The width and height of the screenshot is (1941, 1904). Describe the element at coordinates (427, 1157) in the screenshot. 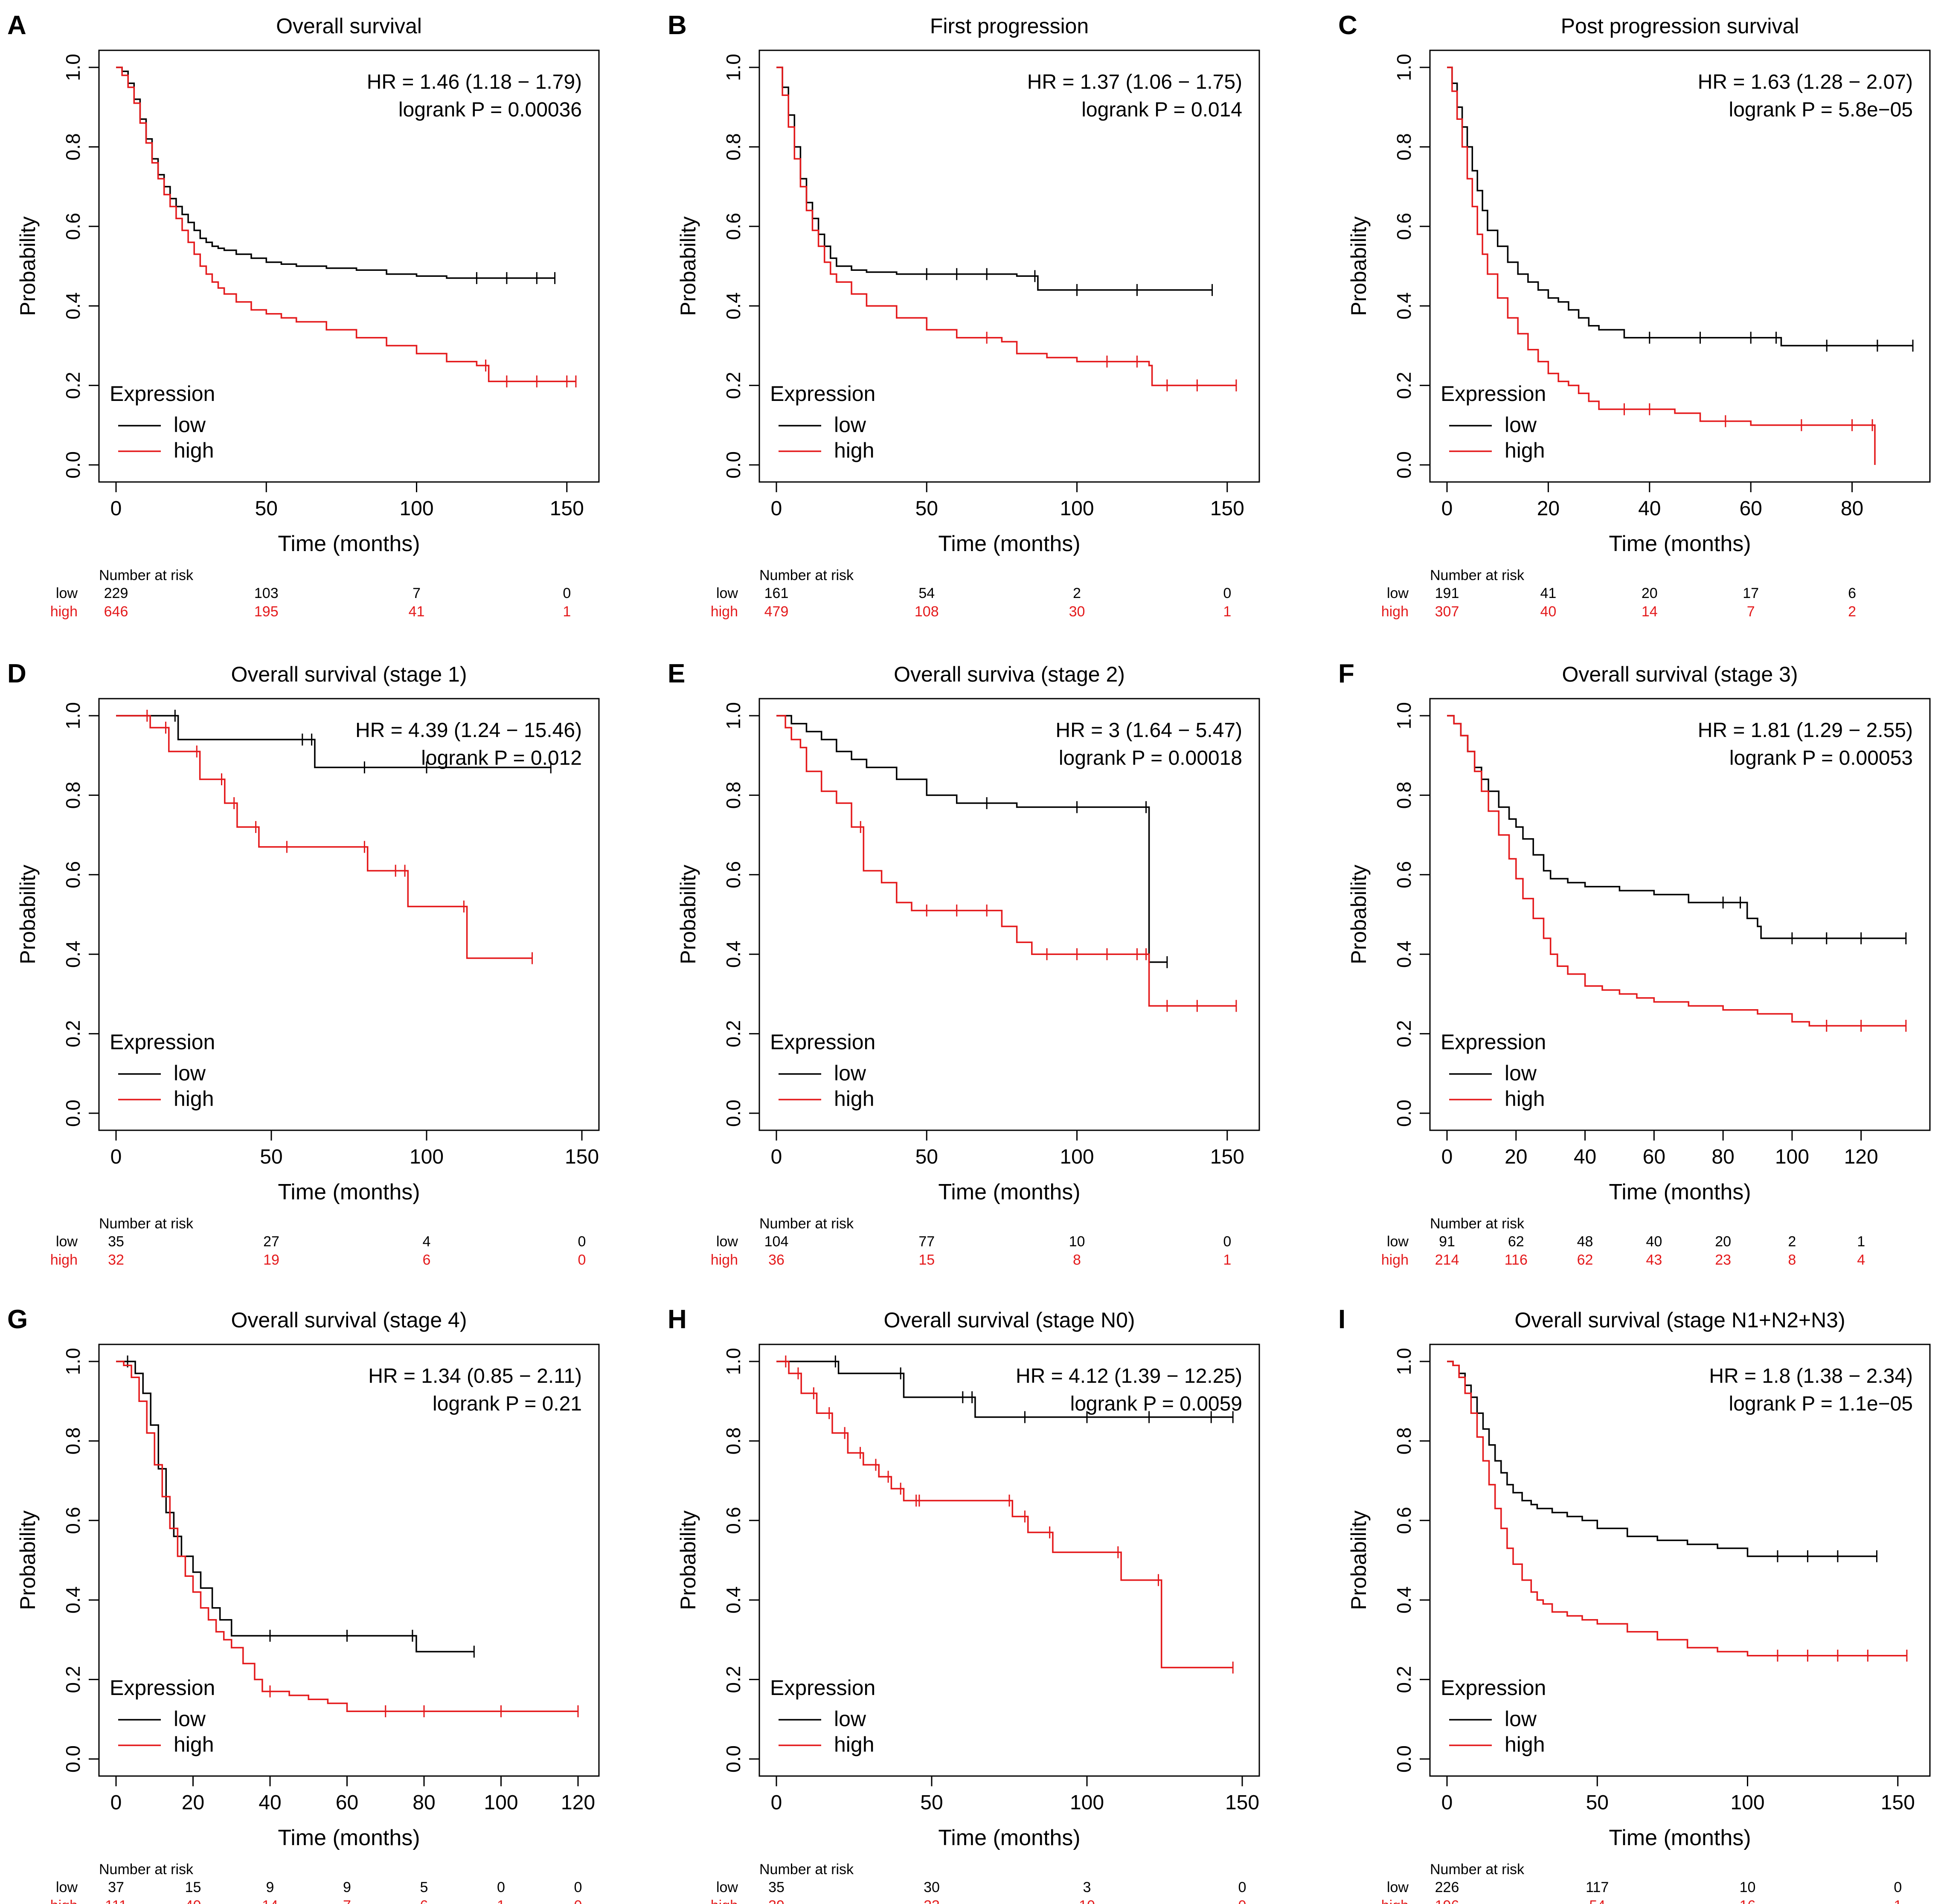

I see `x-tick-label: 100` at that location.